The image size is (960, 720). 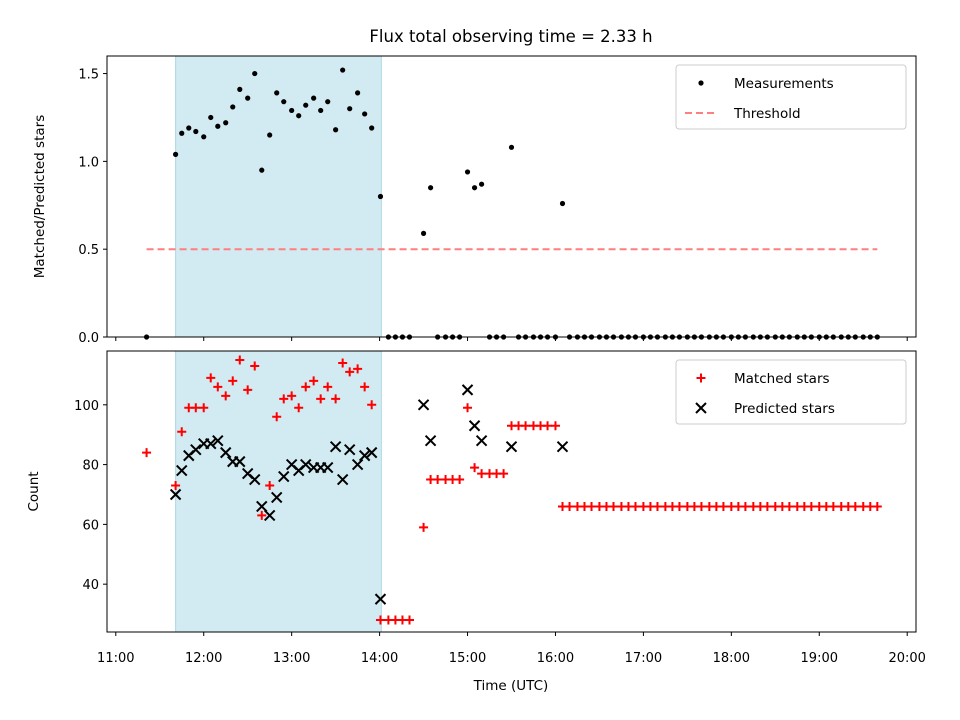 I want to click on x-tick-label: 14:00, so click(x=379, y=658).